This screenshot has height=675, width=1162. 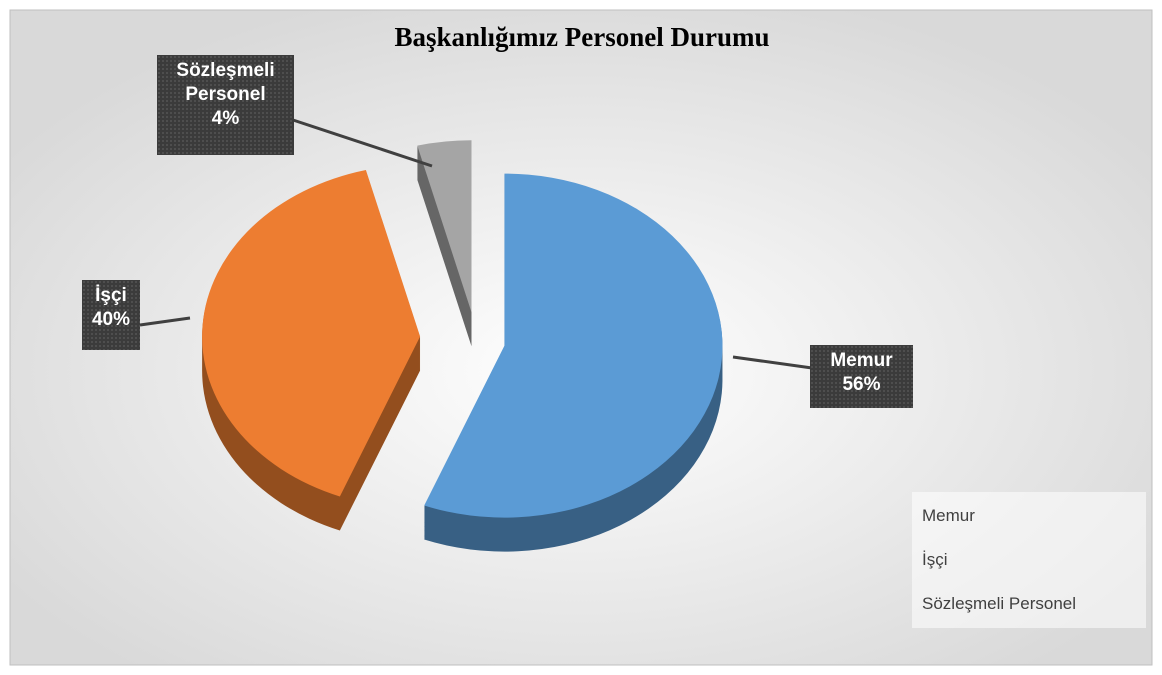 I want to click on data-label: Sözleşmeli Personel 4%, so click(x=225, y=105).